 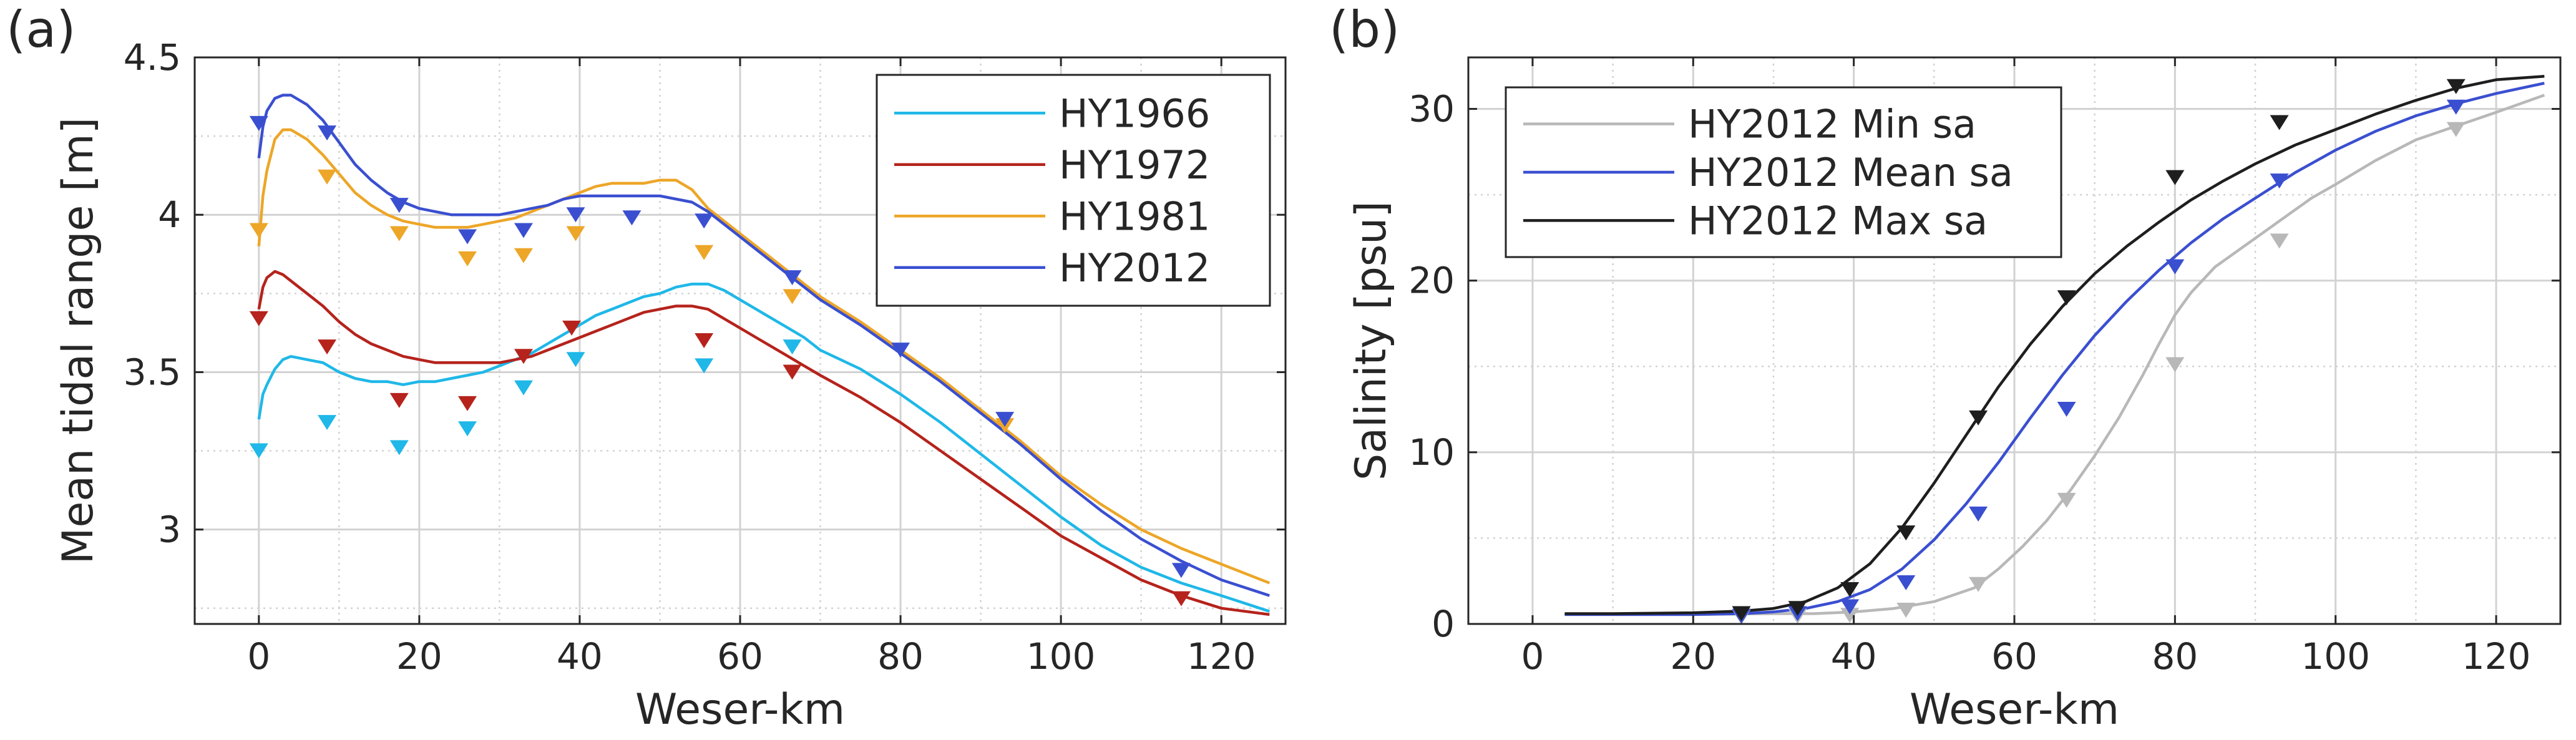 What do you see at coordinates (78, 340) in the screenshot?
I see `y-axis-label: Mean tidal range [m]` at bounding box center [78, 340].